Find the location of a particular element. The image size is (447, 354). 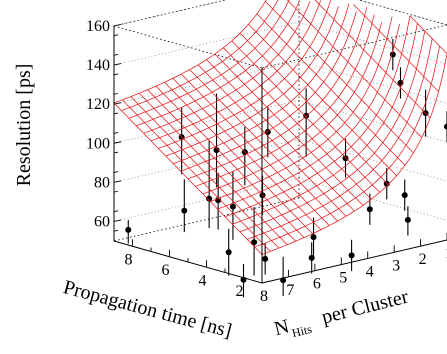

z-tick-label: 80 is located at coordinates (102, 182).